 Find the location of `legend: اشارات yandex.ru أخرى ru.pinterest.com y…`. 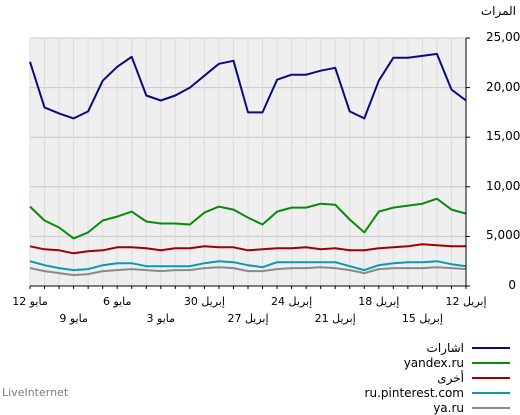

legend: اشارات yandex.ru أخرى ru.pinterest.com y… is located at coordinates (442, 377).